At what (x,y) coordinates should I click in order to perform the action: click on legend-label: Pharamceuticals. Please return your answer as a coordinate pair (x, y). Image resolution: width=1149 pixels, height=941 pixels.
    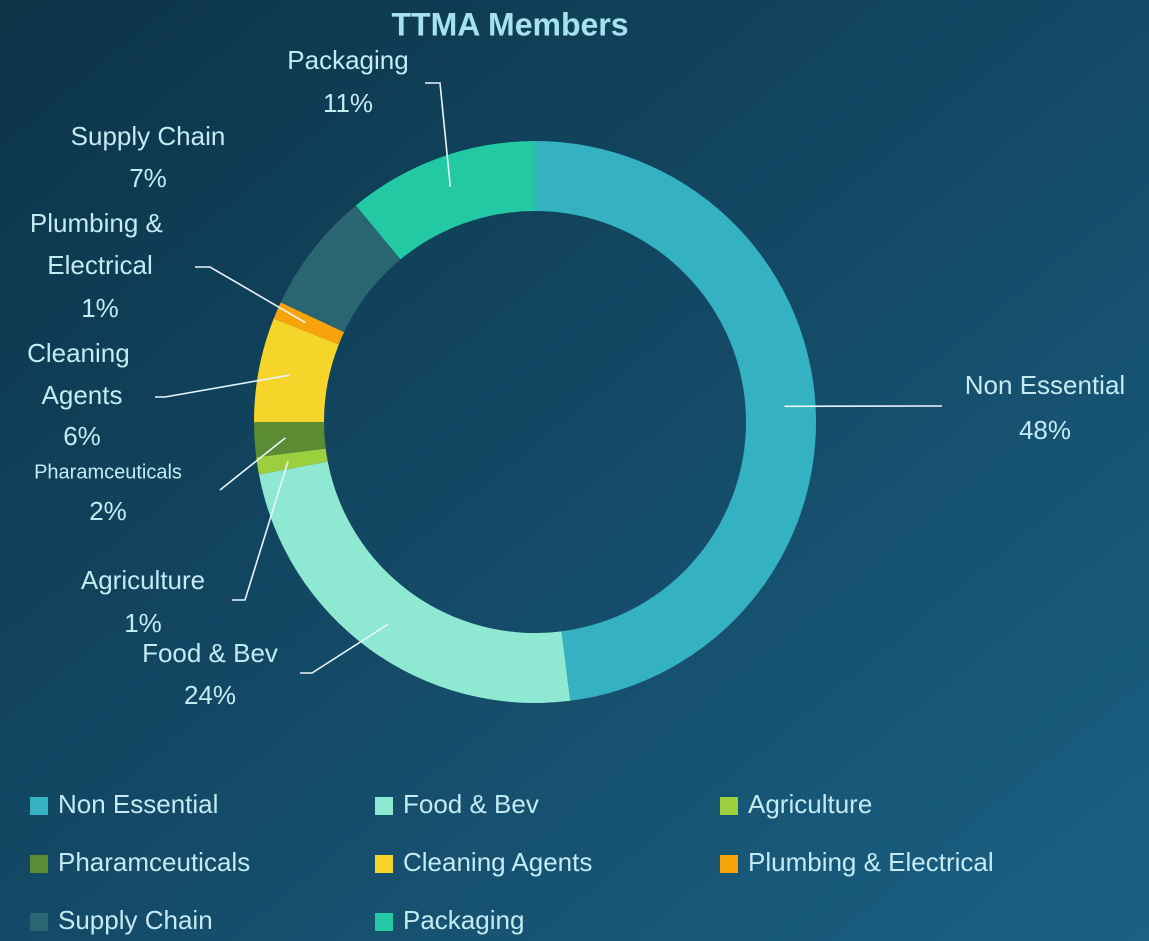
    Looking at the image, I should click on (154, 862).